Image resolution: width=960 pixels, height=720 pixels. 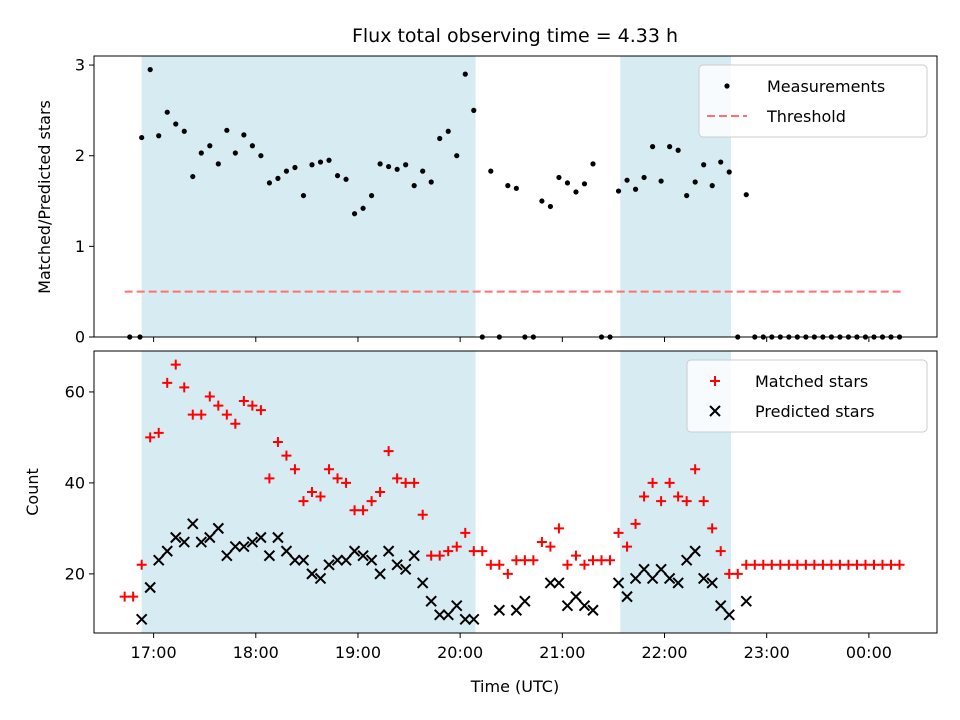 I want to click on legend-box, so click(x=813, y=101).